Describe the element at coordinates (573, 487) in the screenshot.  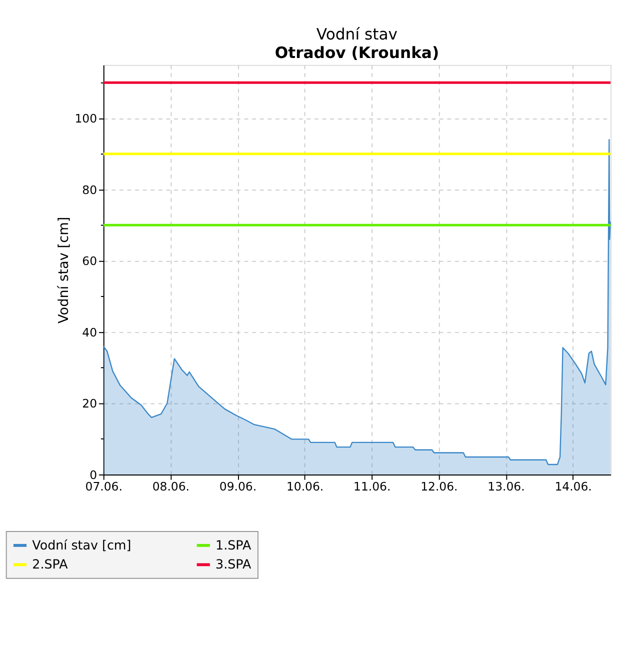
I see `x-tick-label: 14.06.` at that location.